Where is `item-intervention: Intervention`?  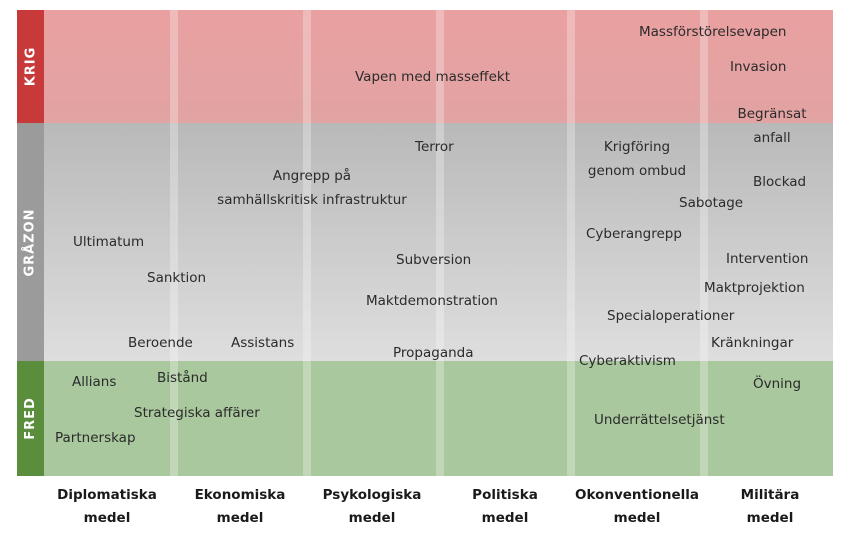 item-intervention: Intervention is located at coordinates (767, 259).